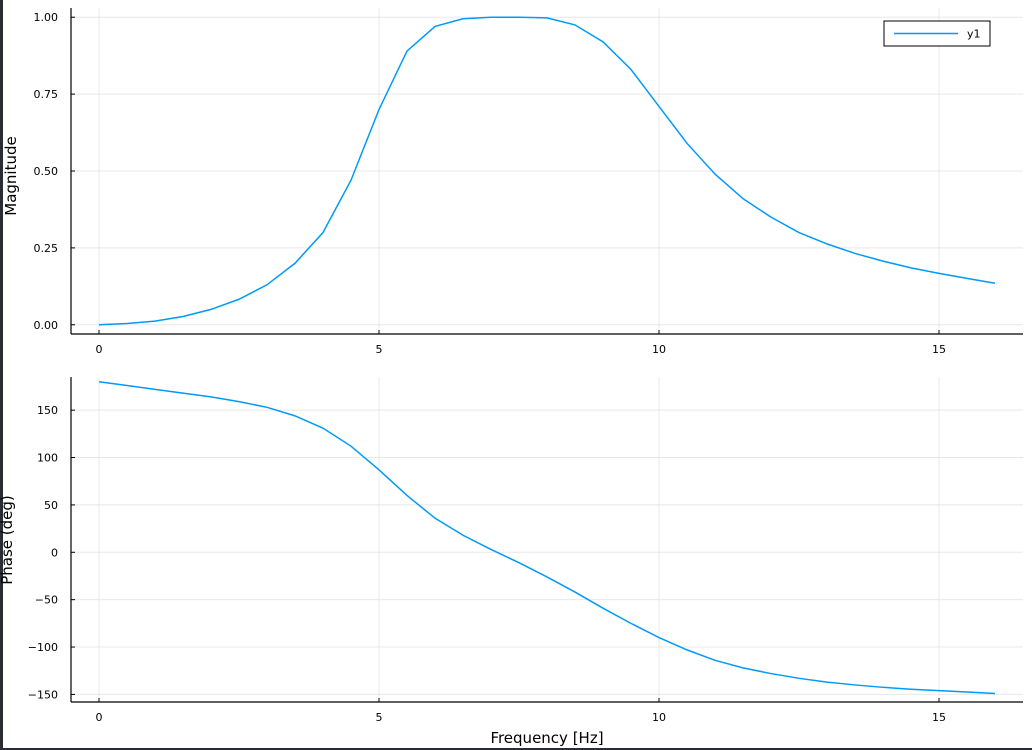 The width and height of the screenshot is (1032, 750). What do you see at coordinates (379, 349) in the screenshot?
I see `magnitude-x-tick-label: 5` at bounding box center [379, 349].